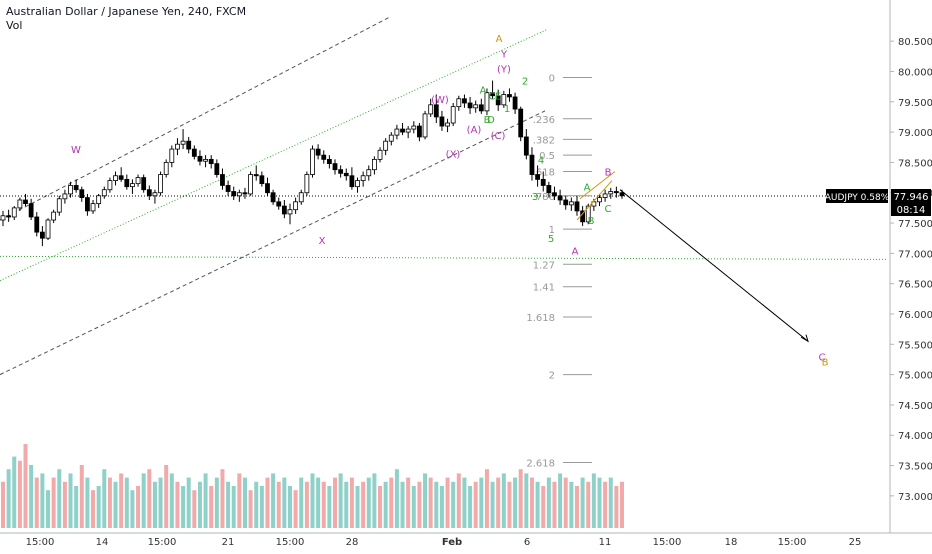 The width and height of the screenshot is (932, 554). Describe the element at coordinates (915, 254) in the screenshot. I see `price-tick-label: 77.000` at that location.